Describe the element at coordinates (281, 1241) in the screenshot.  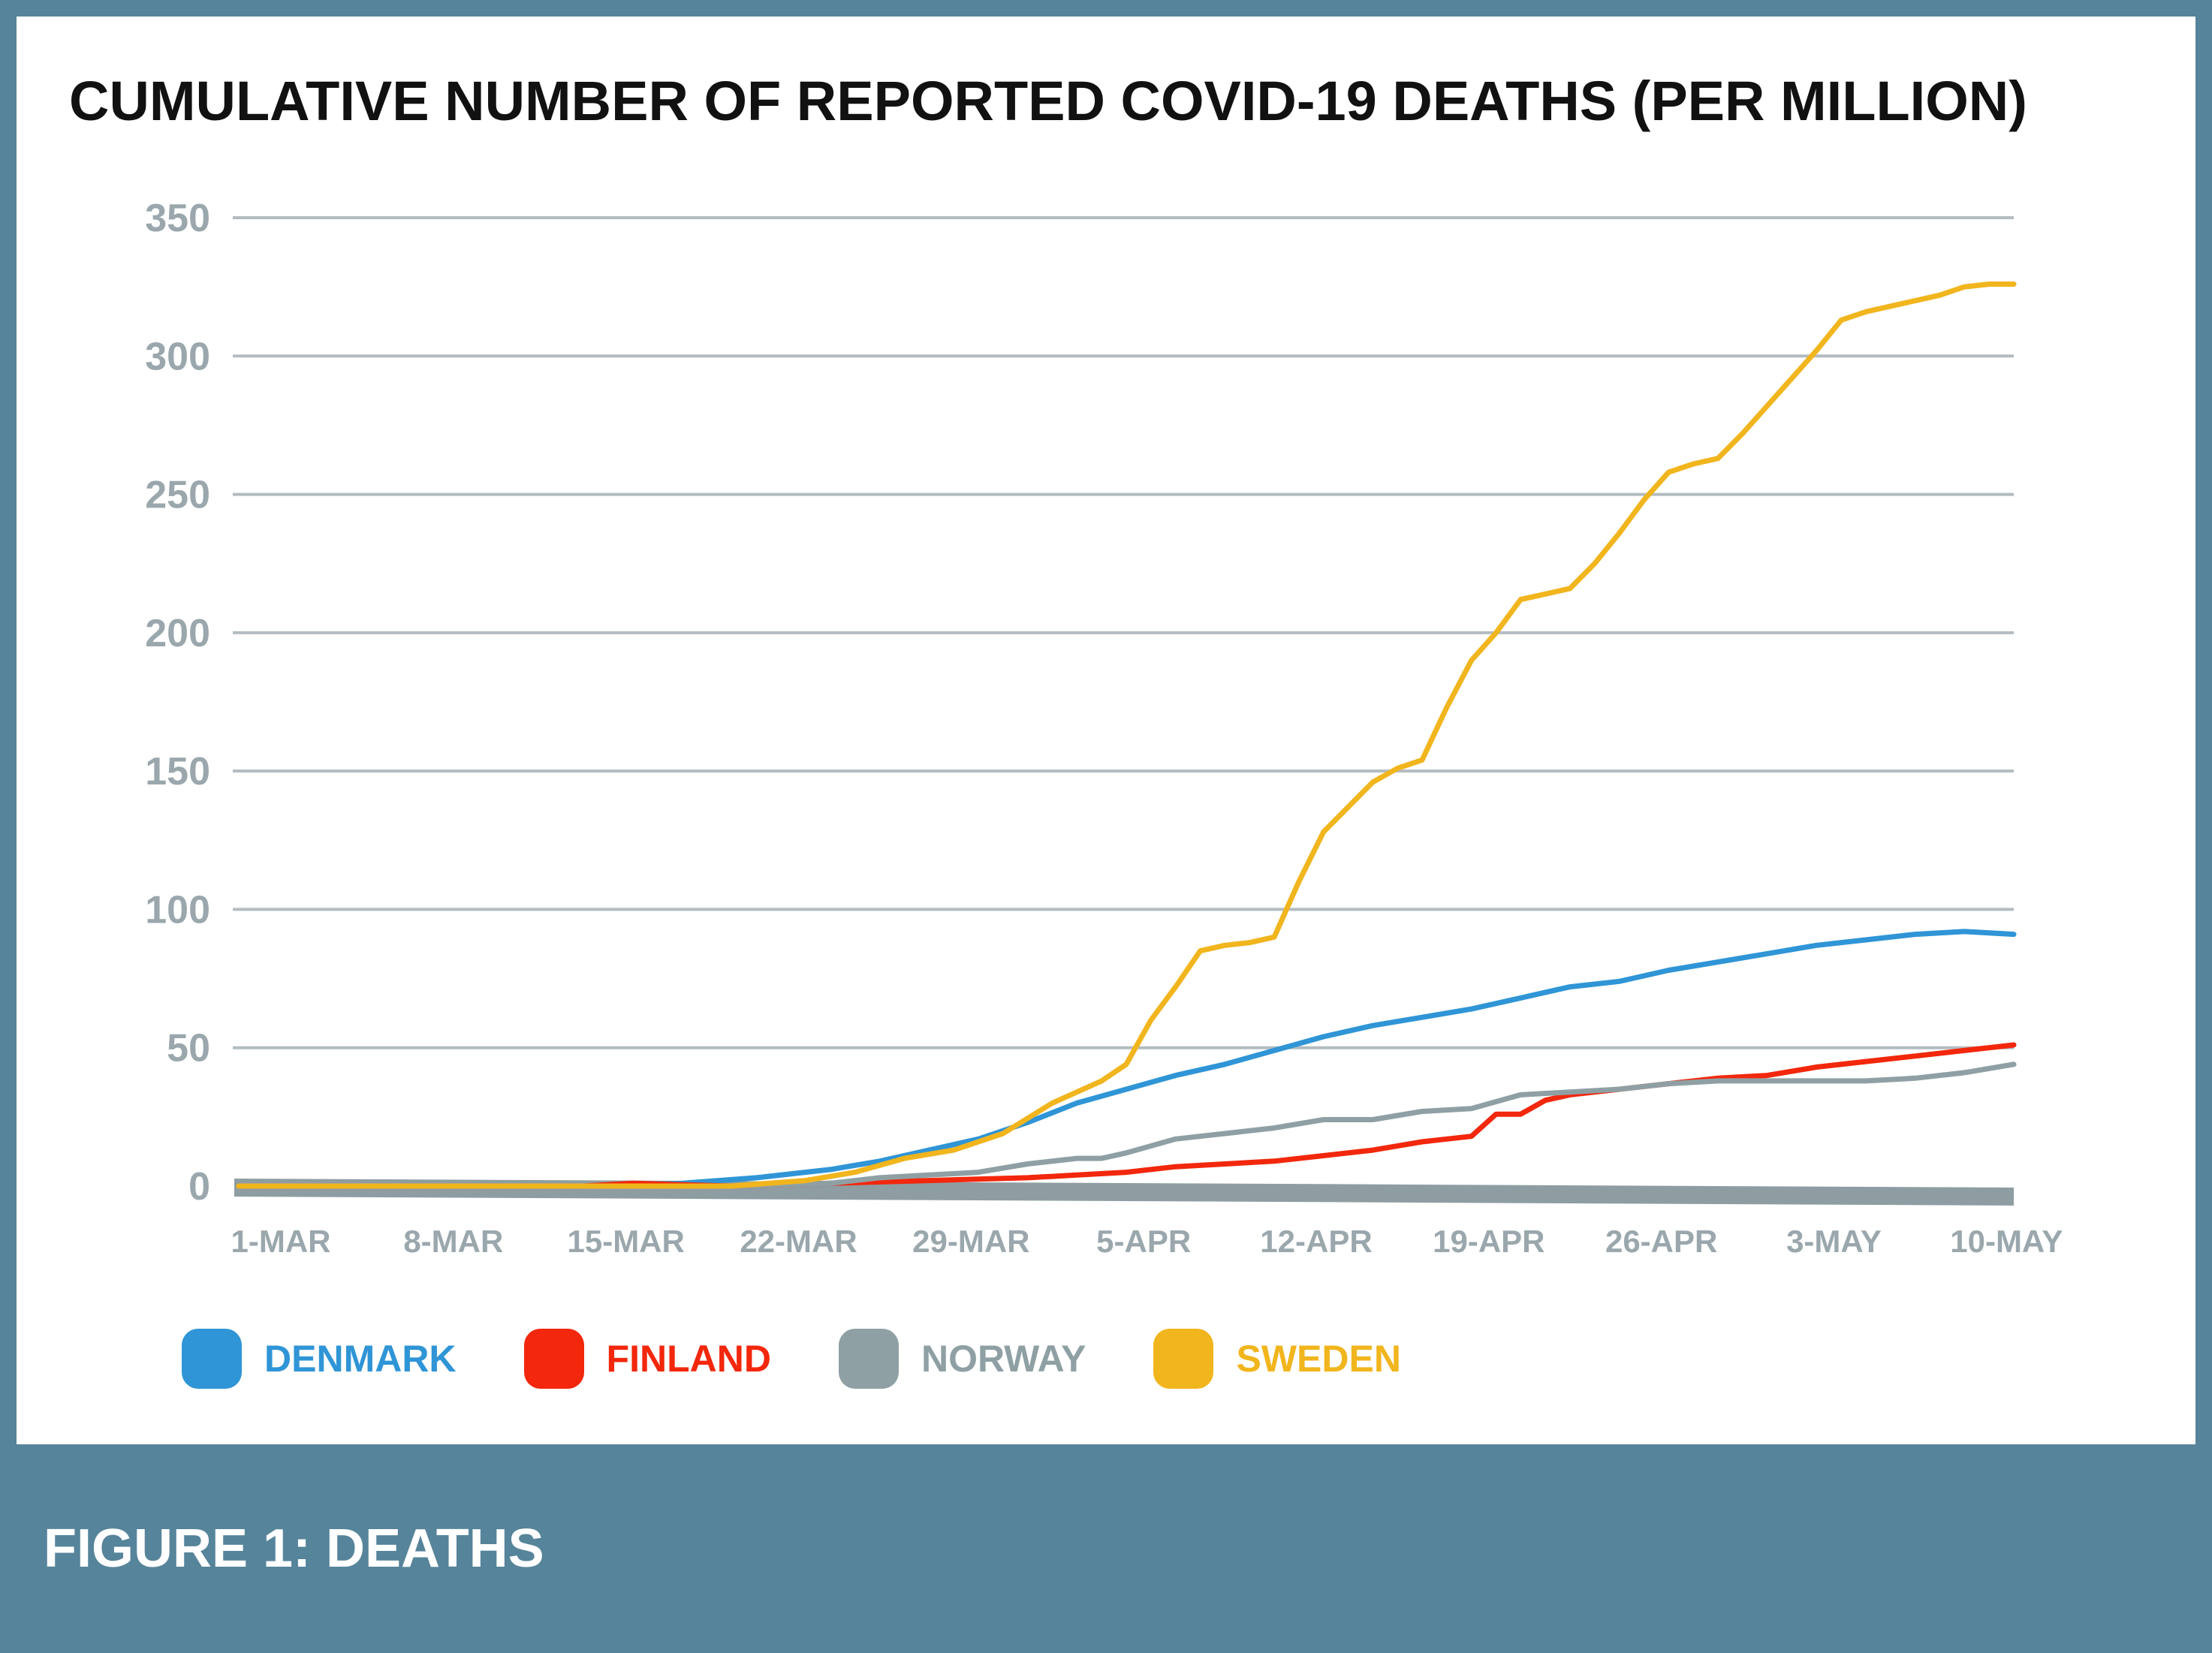
I see `x-tick-label-1-mar: 1-MAR` at that location.